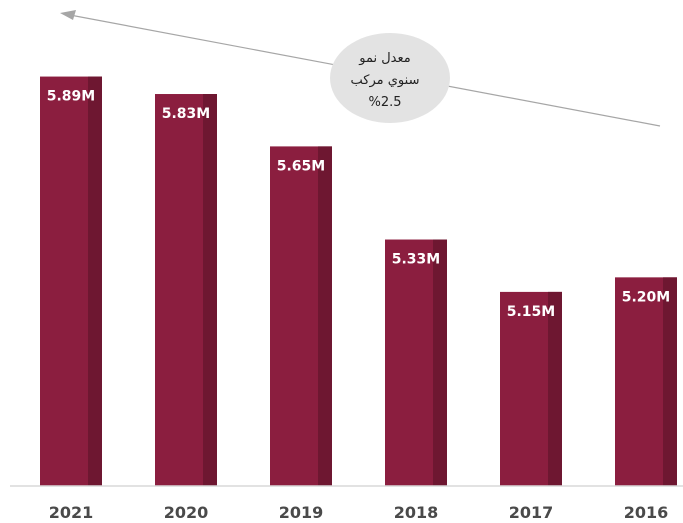 This screenshot has height=523, width=683. What do you see at coordinates (416, 260) in the screenshot?
I see `bar-value-label: 5.33M` at bounding box center [416, 260].